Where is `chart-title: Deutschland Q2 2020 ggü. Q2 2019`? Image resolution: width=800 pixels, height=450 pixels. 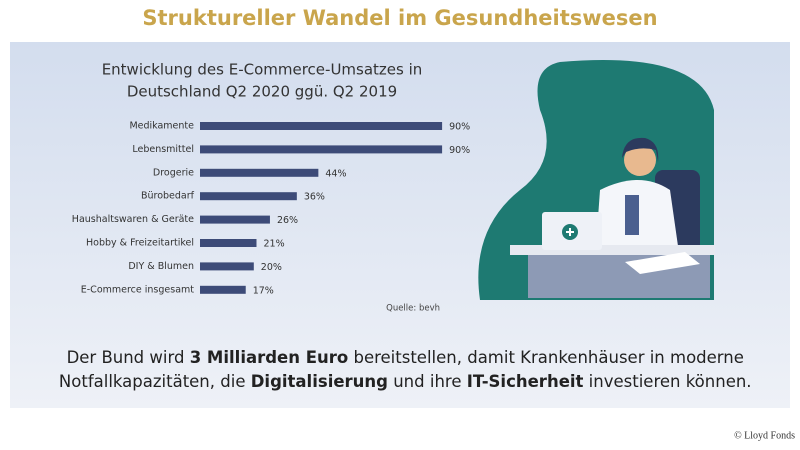
chart-title: Deutschland Q2 2020 ggü. Q2 2019 is located at coordinates (262, 92).